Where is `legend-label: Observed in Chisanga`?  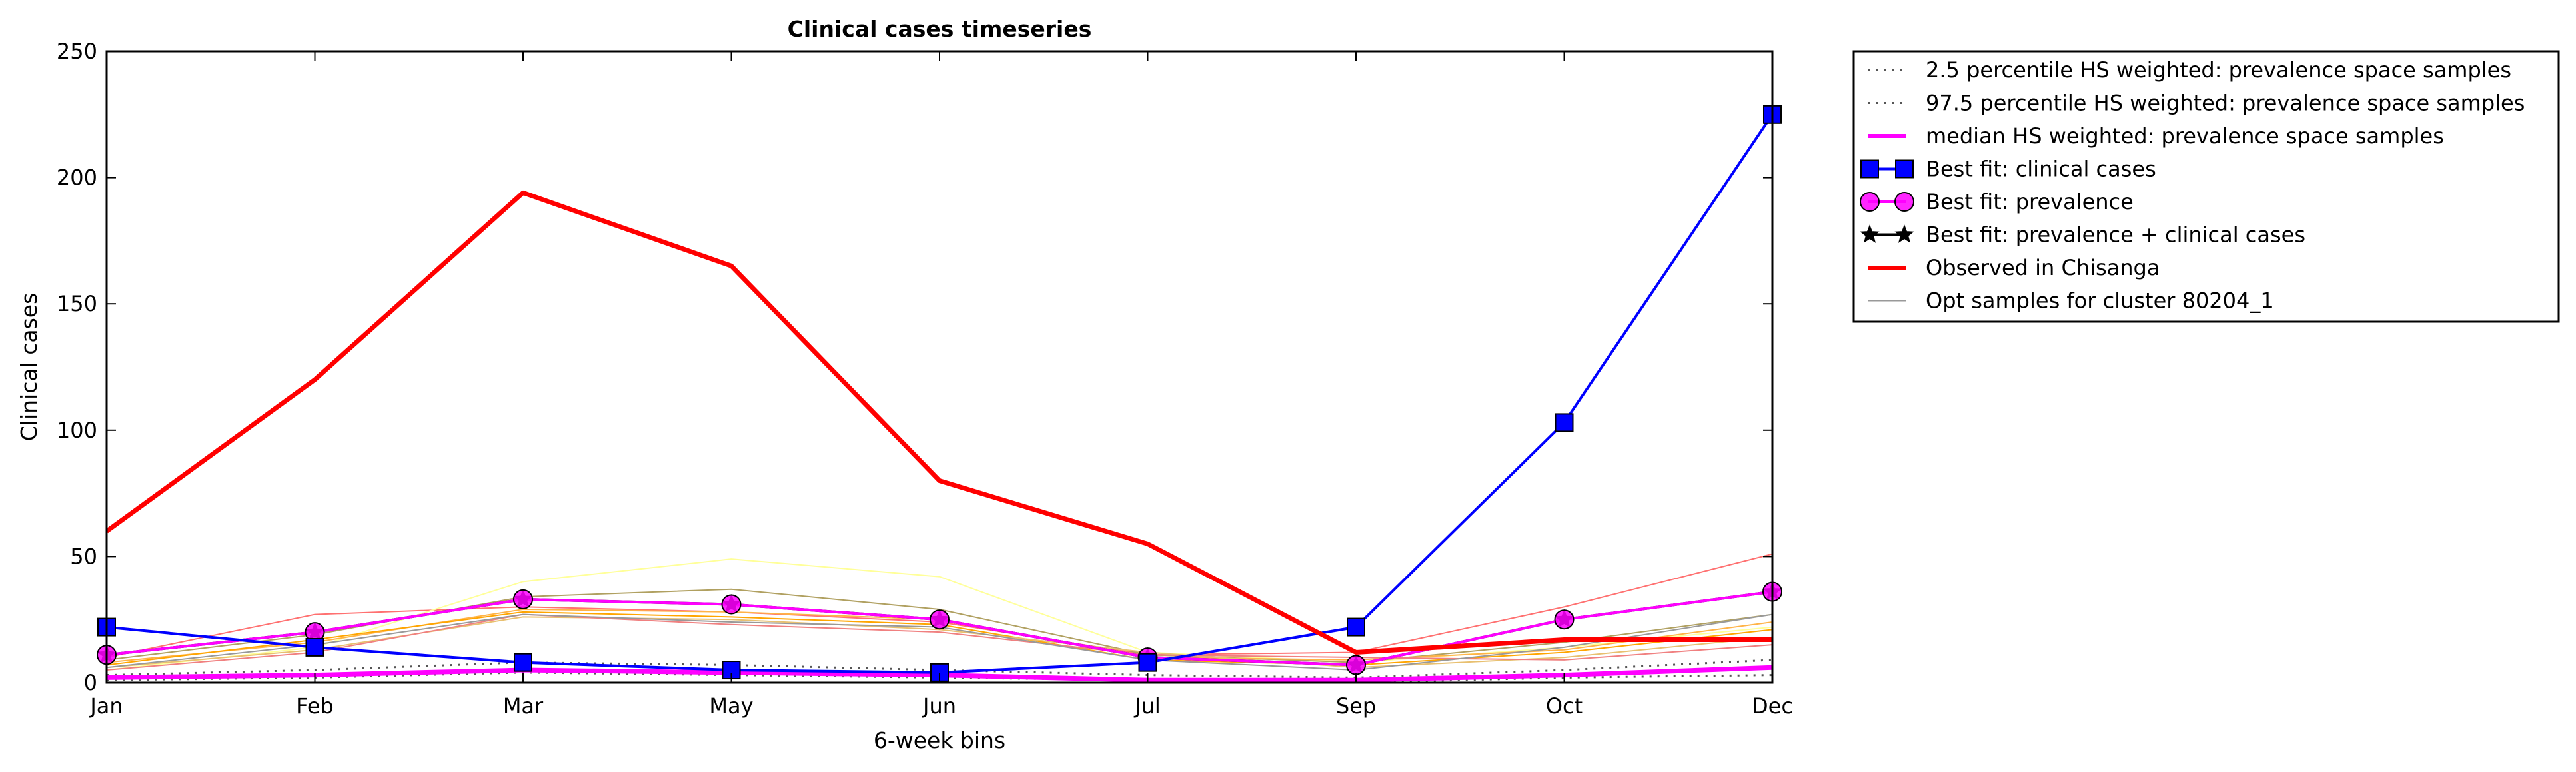
legend-label: Observed in Chisanga is located at coordinates (2043, 267).